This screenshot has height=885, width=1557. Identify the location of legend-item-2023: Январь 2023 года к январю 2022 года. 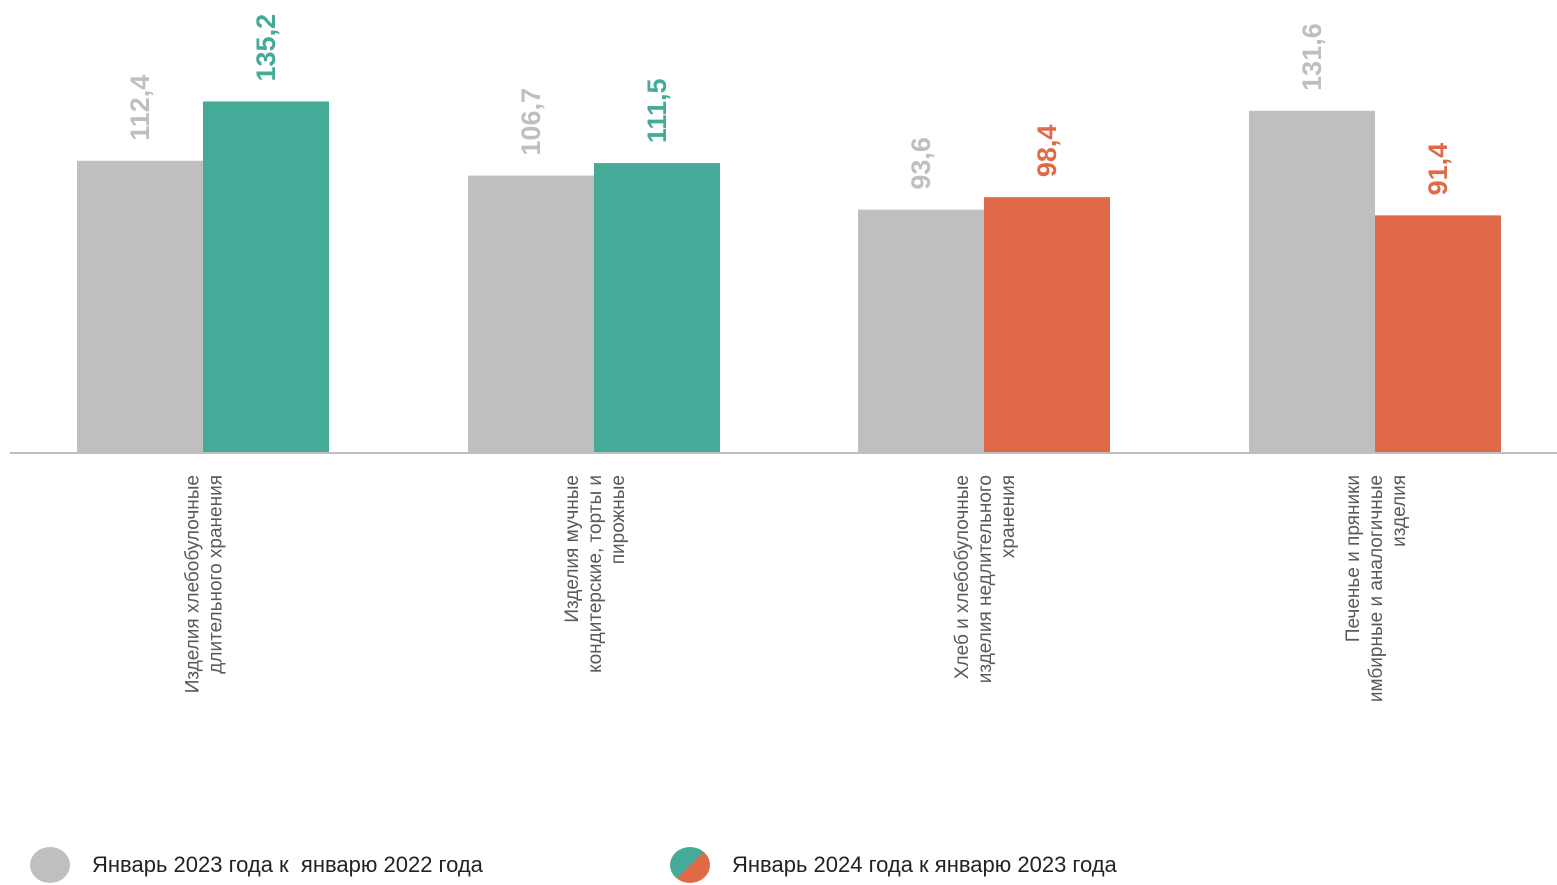
(256, 865).